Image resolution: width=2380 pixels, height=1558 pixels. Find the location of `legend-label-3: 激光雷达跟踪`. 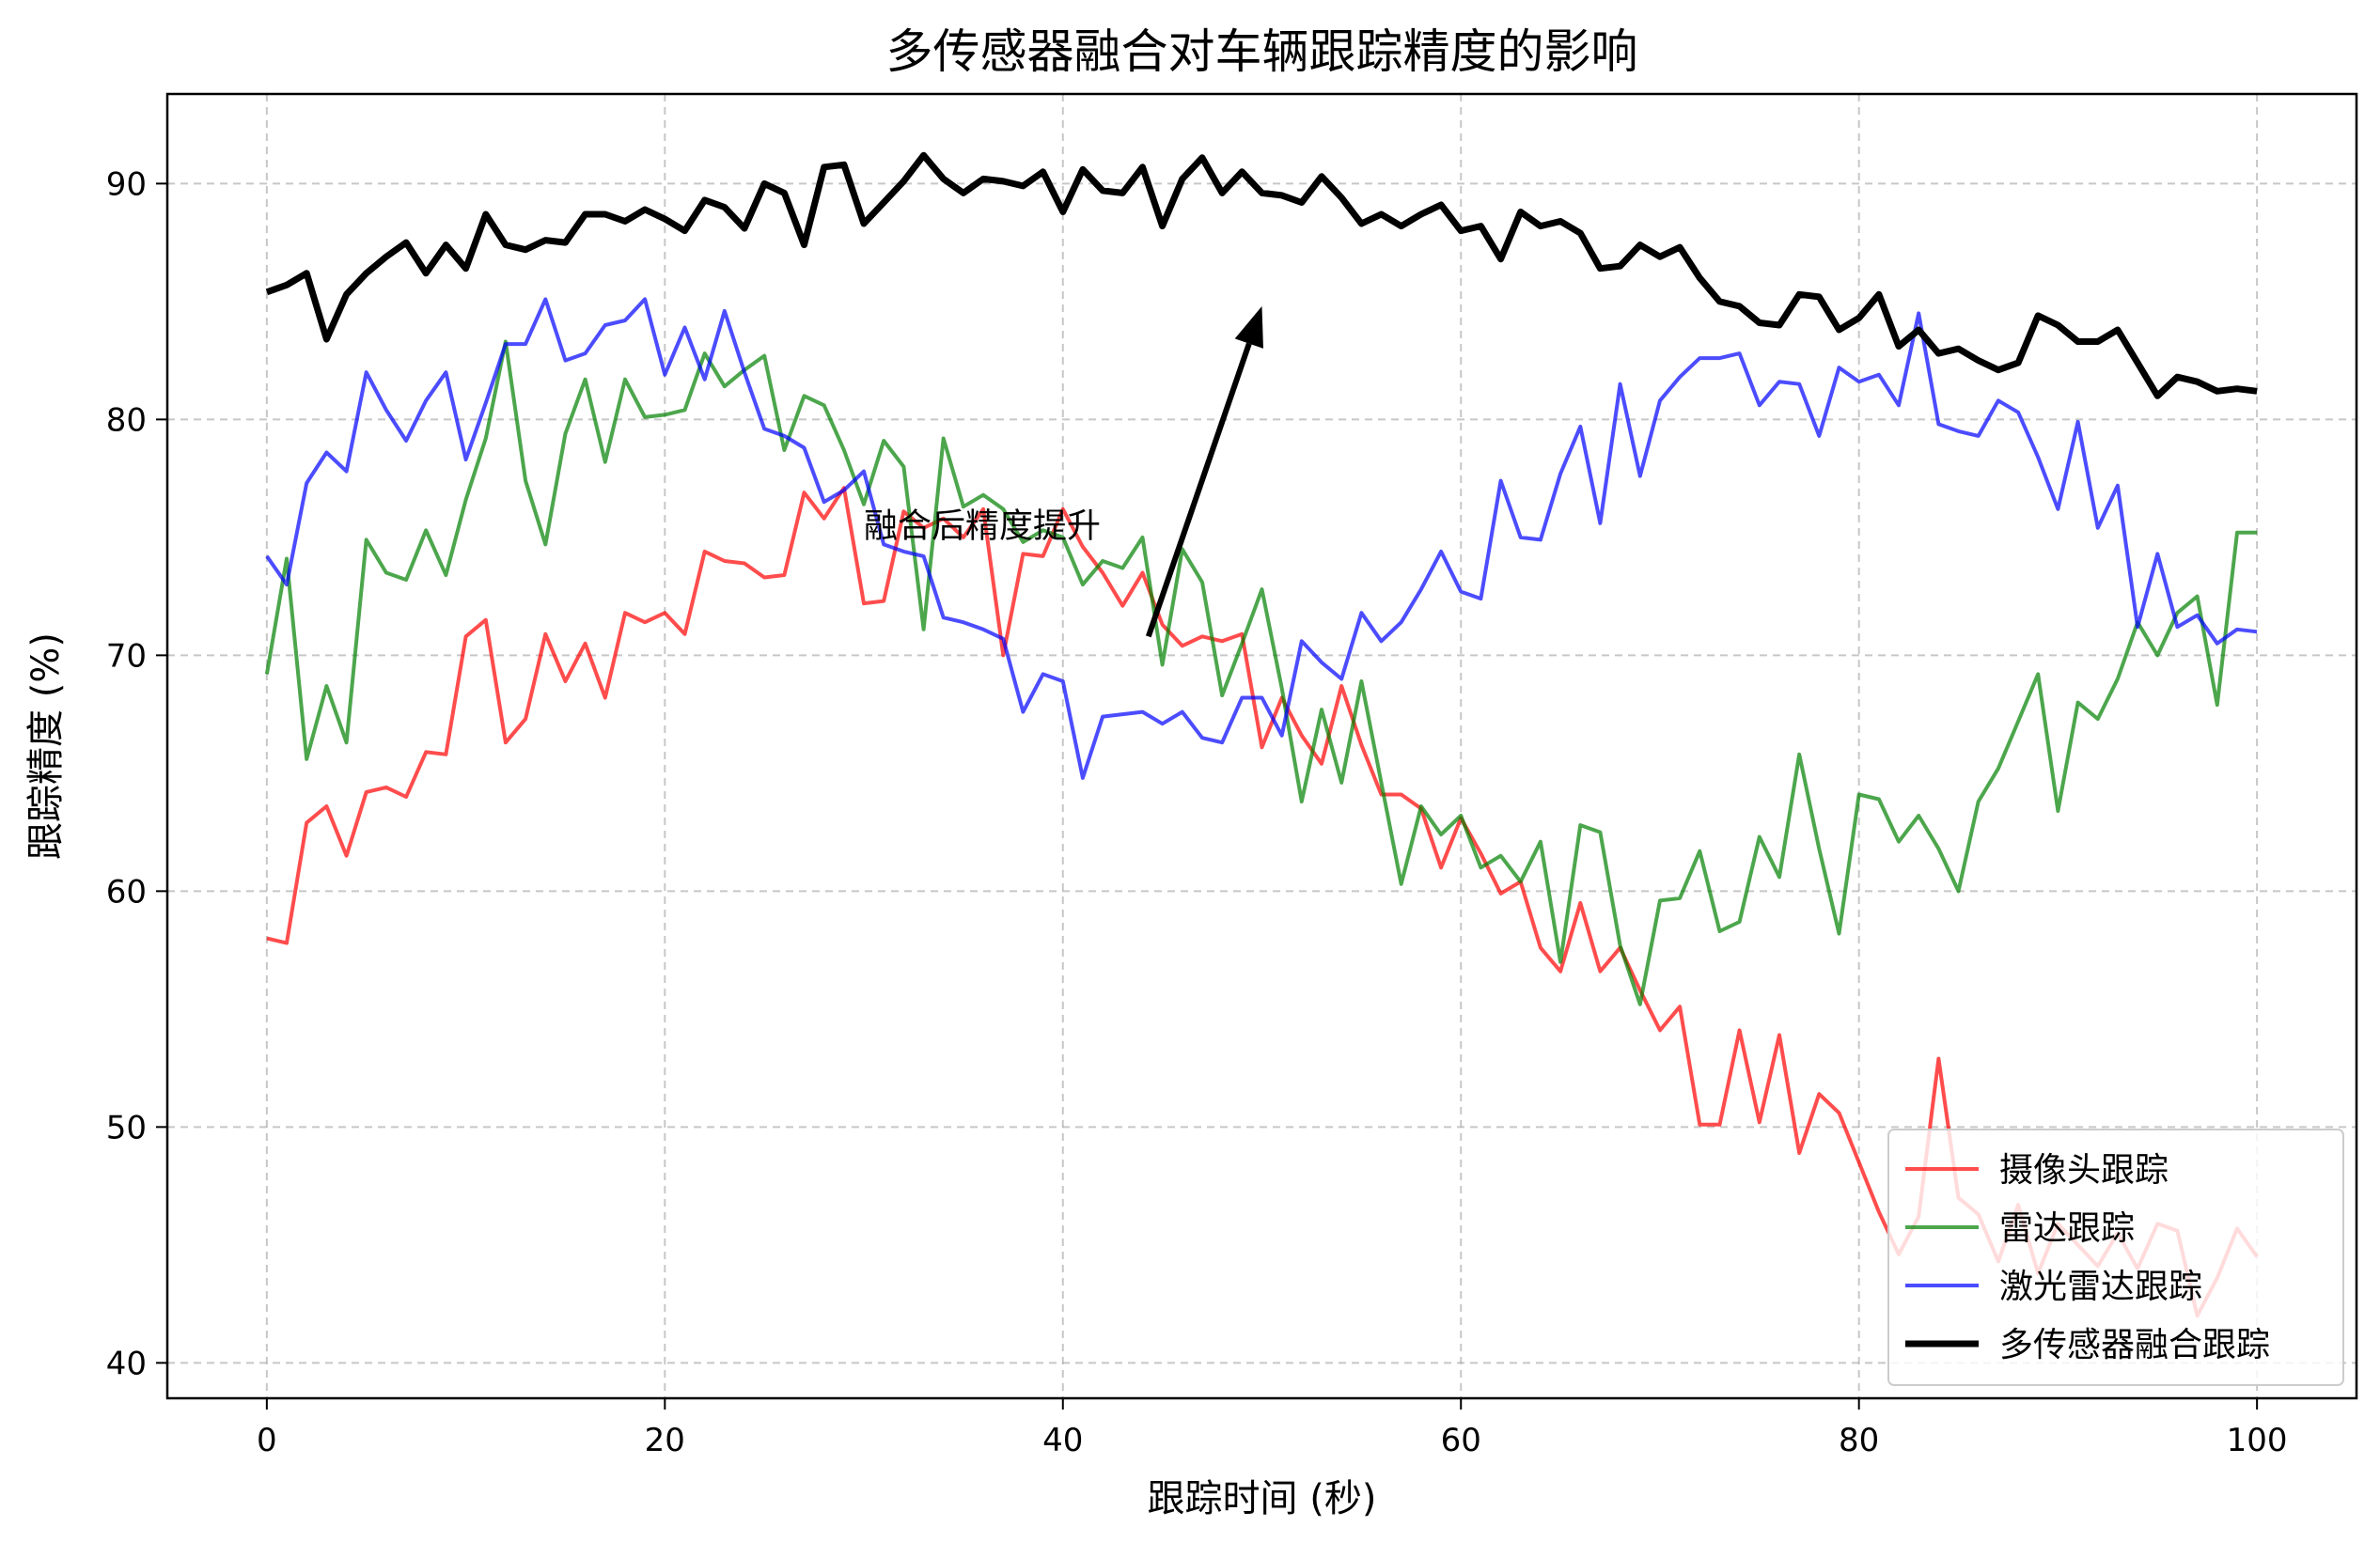

legend-label-3: 激光雷达跟踪 is located at coordinates (2100, 1287).